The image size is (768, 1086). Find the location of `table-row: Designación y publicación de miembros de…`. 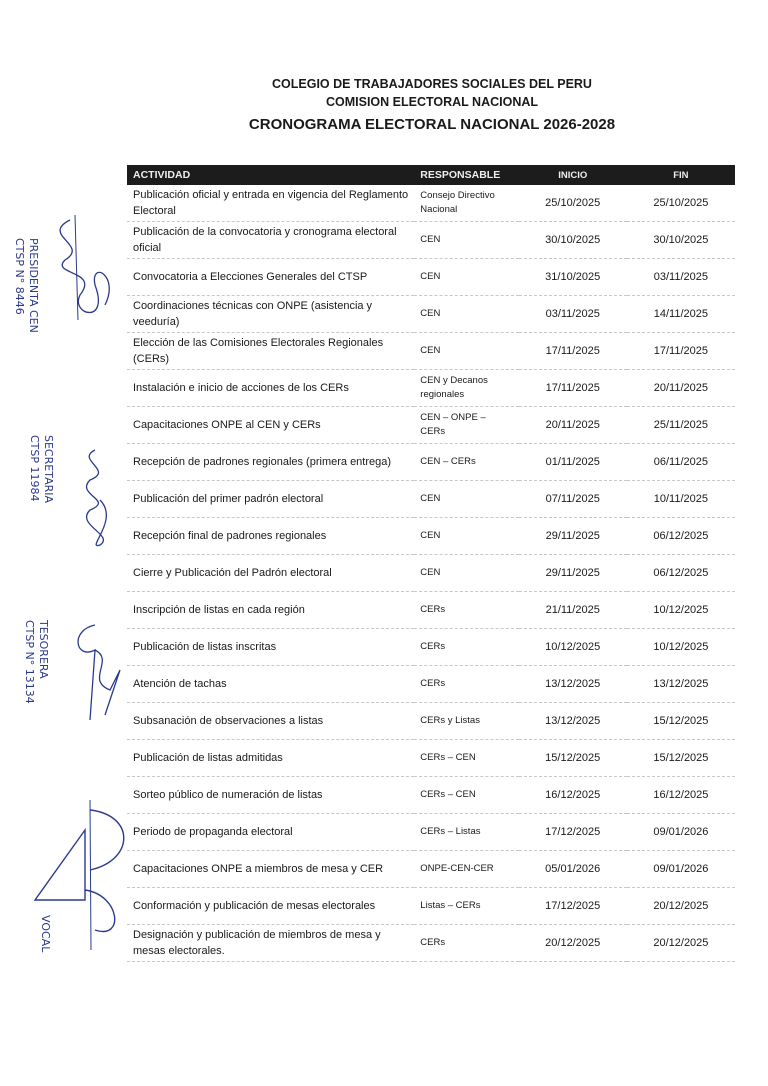

table-row: Designación y publicación de miembros de… is located at coordinates (431, 943).